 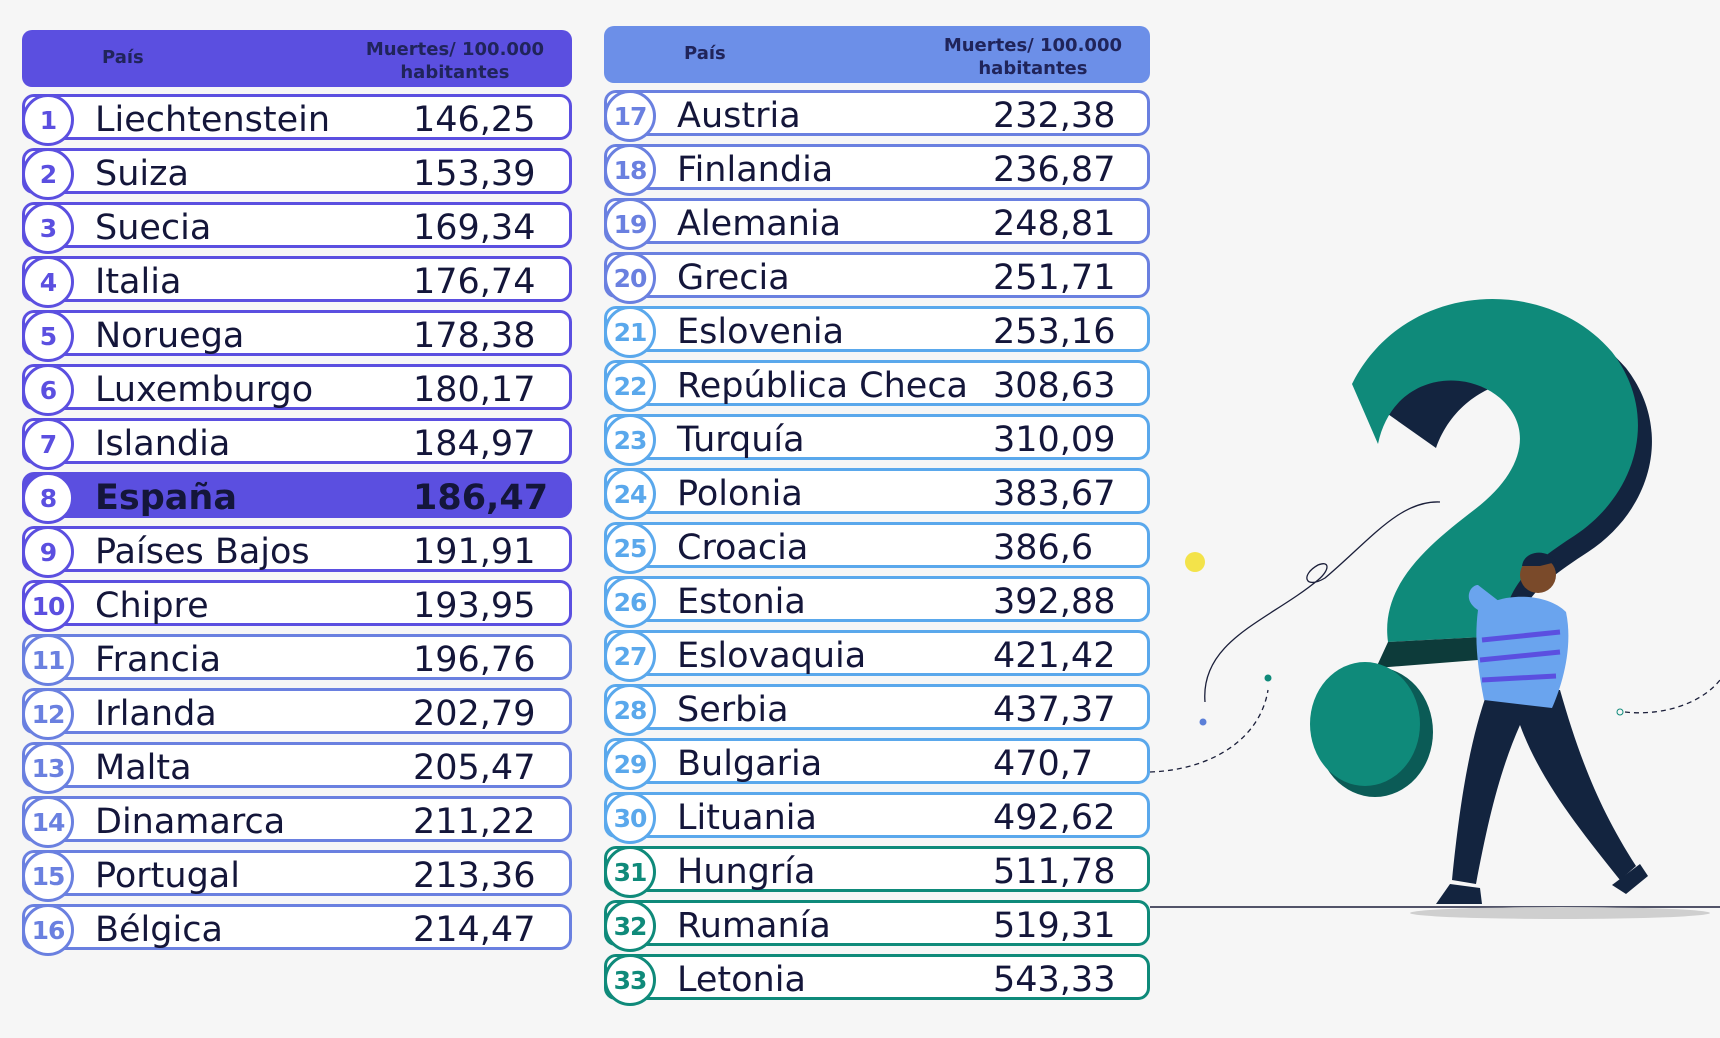 What do you see at coordinates (772, 656) in the screenshot?
I see `country-name: Eslovaquia` at bounding box center [772, 656].